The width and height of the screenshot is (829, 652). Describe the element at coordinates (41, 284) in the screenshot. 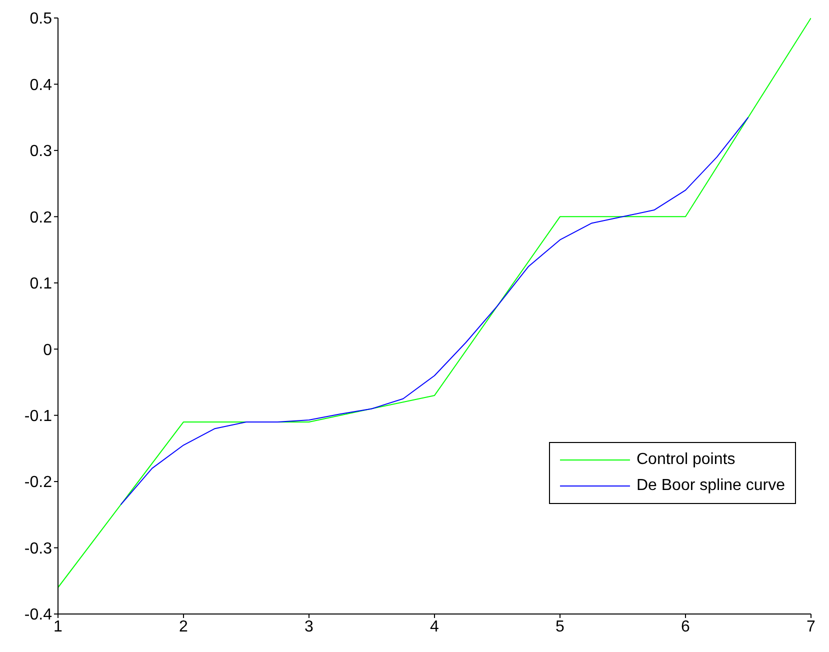

I see `y-tick-label: 0.1` at that location.